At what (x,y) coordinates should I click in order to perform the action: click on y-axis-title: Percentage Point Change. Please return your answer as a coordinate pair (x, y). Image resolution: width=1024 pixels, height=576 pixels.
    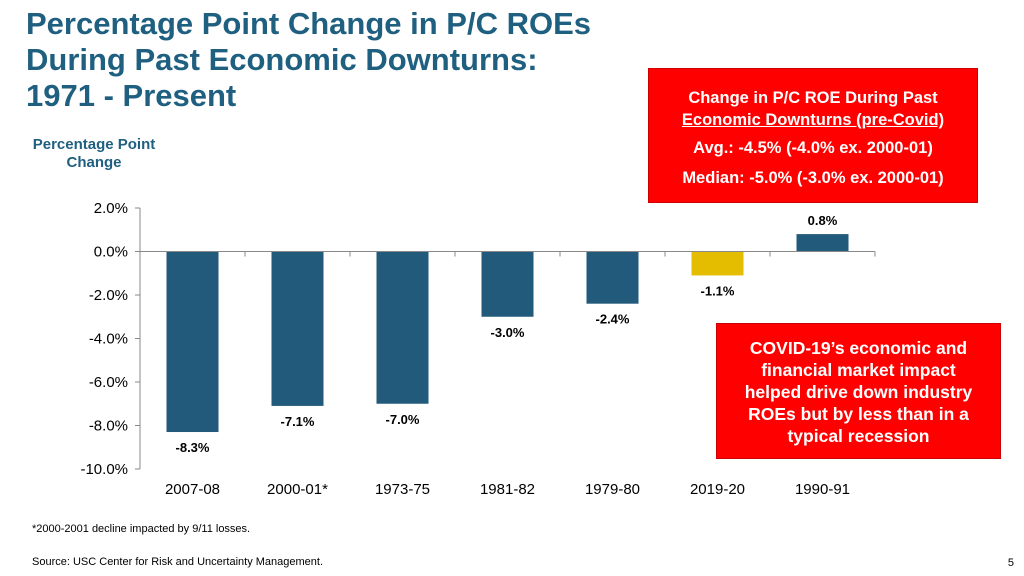
    Looking at the image, I should click on (94, 154).